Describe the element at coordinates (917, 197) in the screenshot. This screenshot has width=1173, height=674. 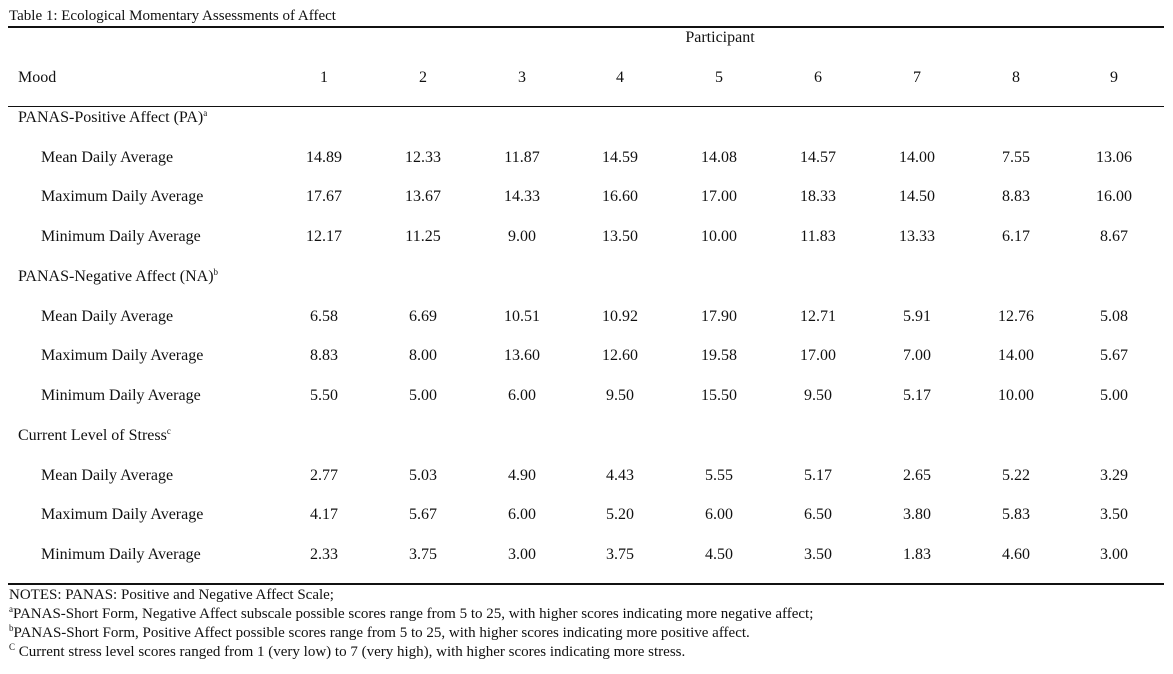
I see `table-cell: 14.50` at that location.